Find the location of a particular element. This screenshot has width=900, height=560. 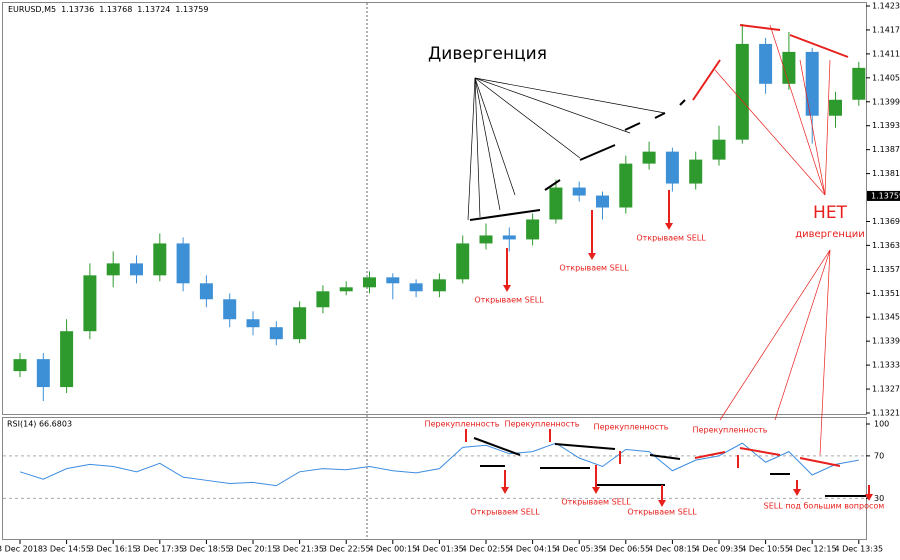

sell-question-label: SELL под большим вопросом is located at coordinates (824, 506).